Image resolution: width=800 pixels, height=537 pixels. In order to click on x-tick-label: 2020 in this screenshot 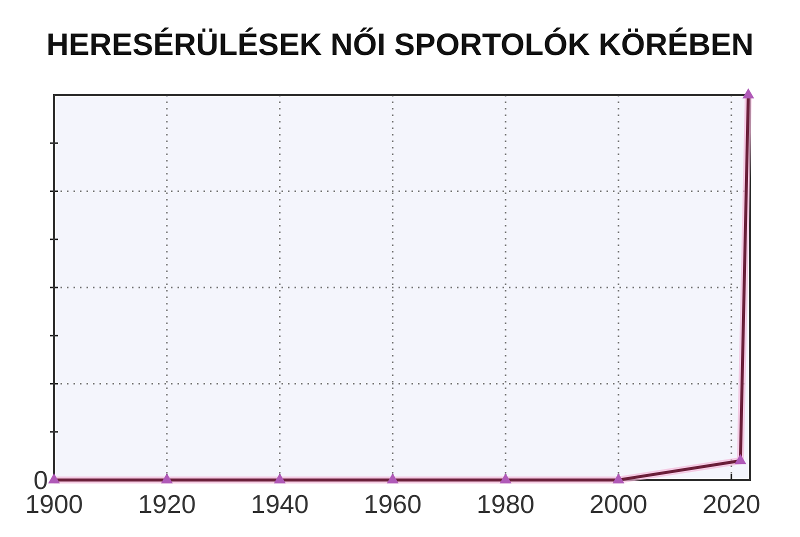, I will do `click(731, 504)`.